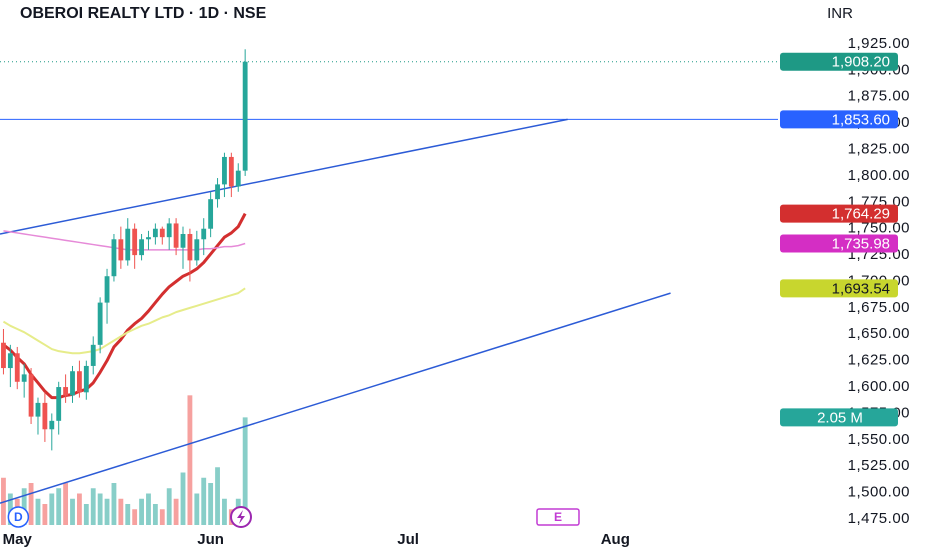  What do you see at coordinates (879, 333) in the screenshot?
I see `y-tick-label: 1,650.00` at bounding box center [879, 333].